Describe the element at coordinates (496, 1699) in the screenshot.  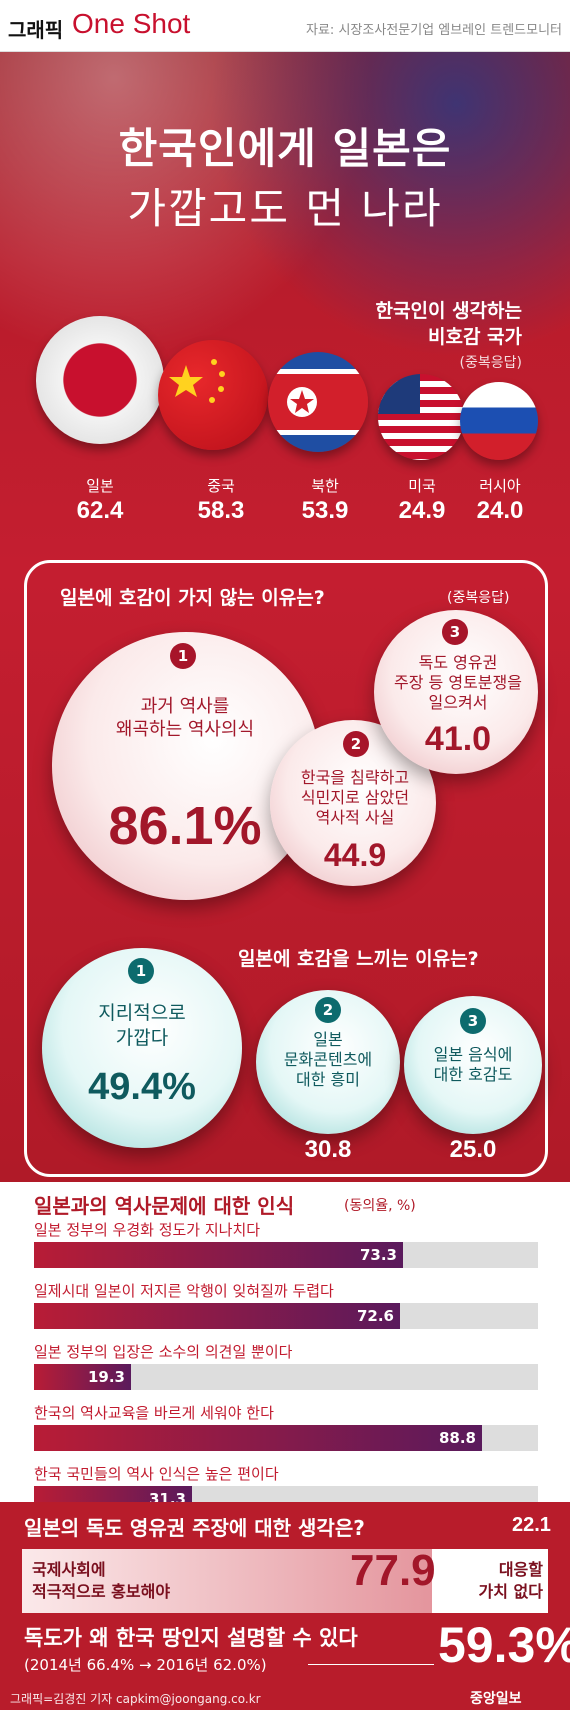
I see `publisher-logo: 중앙일보` at that location.